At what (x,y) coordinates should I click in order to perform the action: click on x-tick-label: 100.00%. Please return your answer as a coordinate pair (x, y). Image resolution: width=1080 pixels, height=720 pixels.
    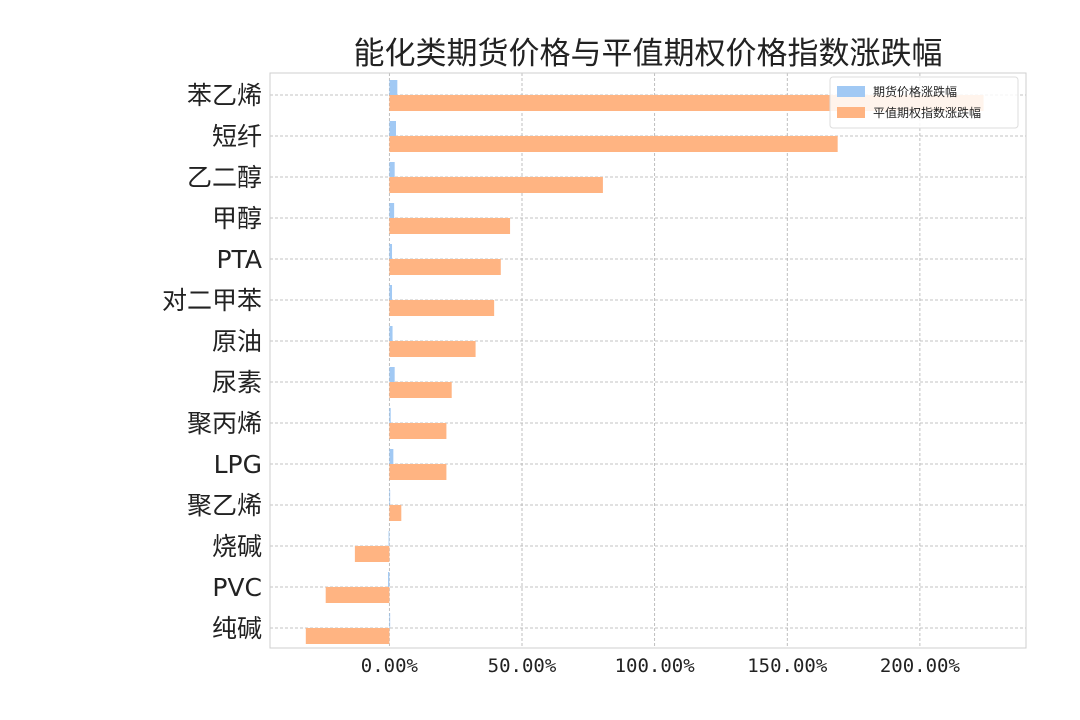
    Looking at the image, I should click on (655, 666).